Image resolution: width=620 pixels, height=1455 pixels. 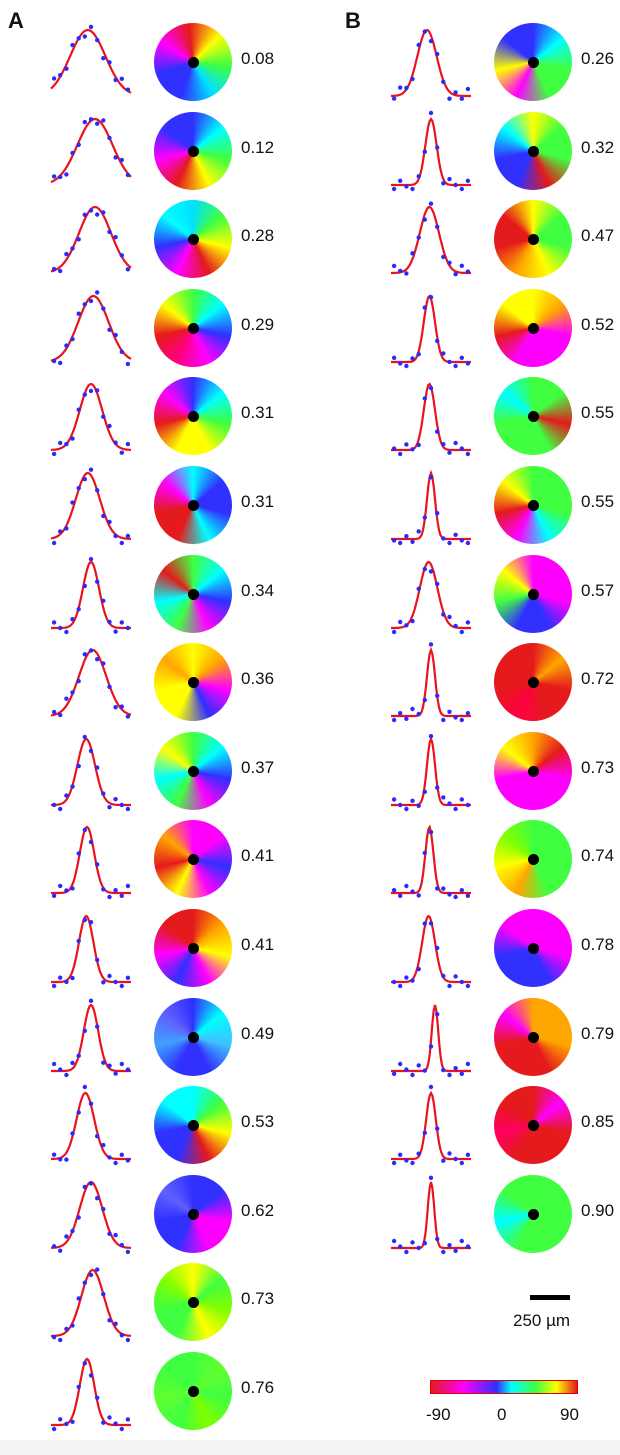 What do you see at coordinates (258, 412) in the screenshot?
I see `index-value: 0.31` at bounding box center [258, 412].